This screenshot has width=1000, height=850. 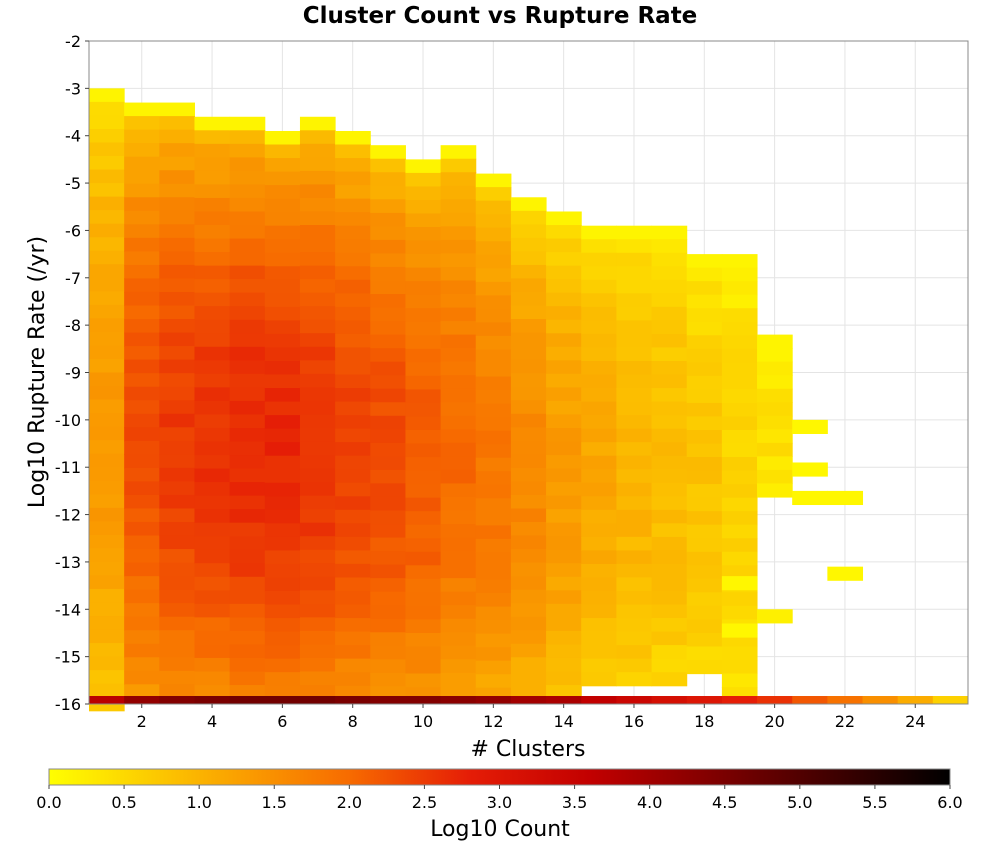 What do you see at coordinates (424, 802) in the screenshot?
I see `colorbar-tick-label: 2.5` at bounding box center [424, 802].